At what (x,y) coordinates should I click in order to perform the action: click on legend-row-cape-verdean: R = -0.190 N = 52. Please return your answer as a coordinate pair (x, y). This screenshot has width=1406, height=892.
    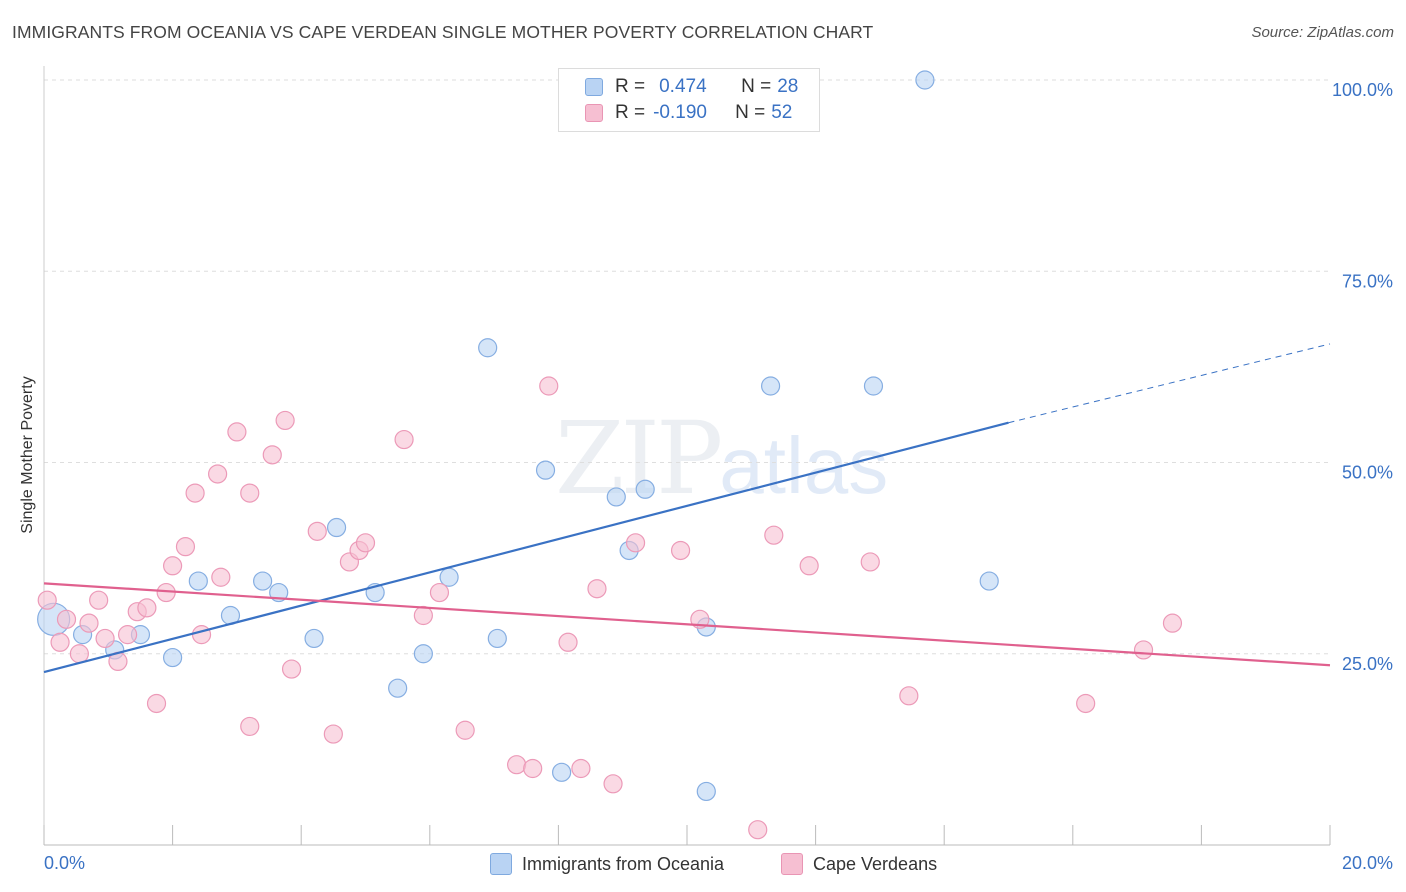
    Looking at the image, I should click on (688, 113).